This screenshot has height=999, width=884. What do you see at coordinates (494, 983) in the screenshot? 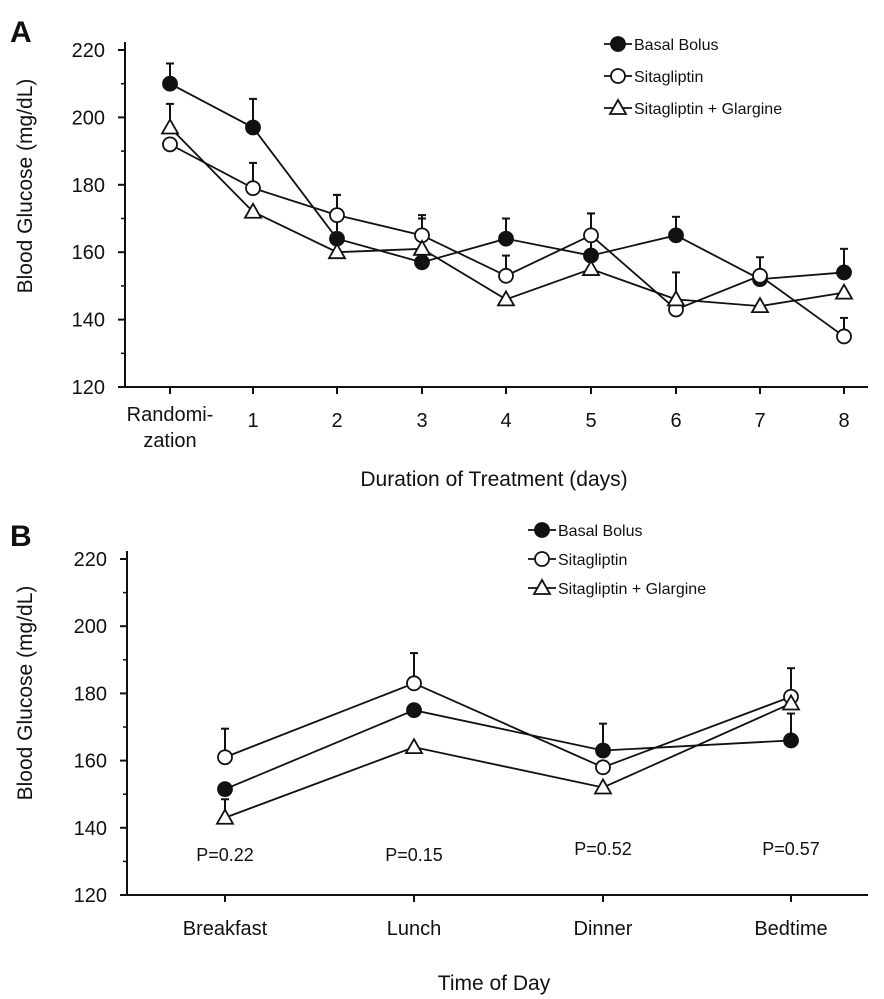
I see `panel-b-x-axis-title: Time of Day` at bounding box center [494, 983].